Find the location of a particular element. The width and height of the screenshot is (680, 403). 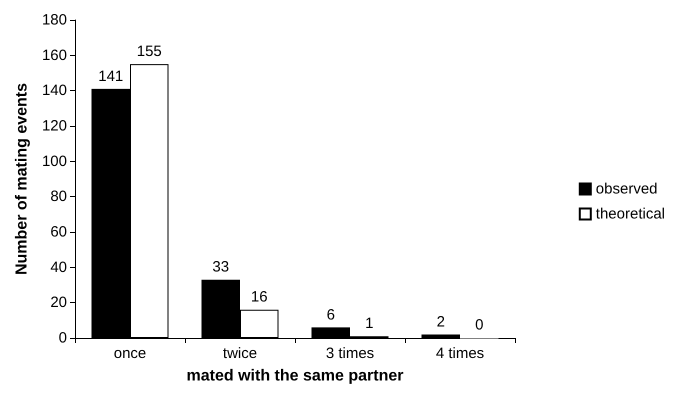

y-tick-label: 180 is located at coordinates (54, 20).